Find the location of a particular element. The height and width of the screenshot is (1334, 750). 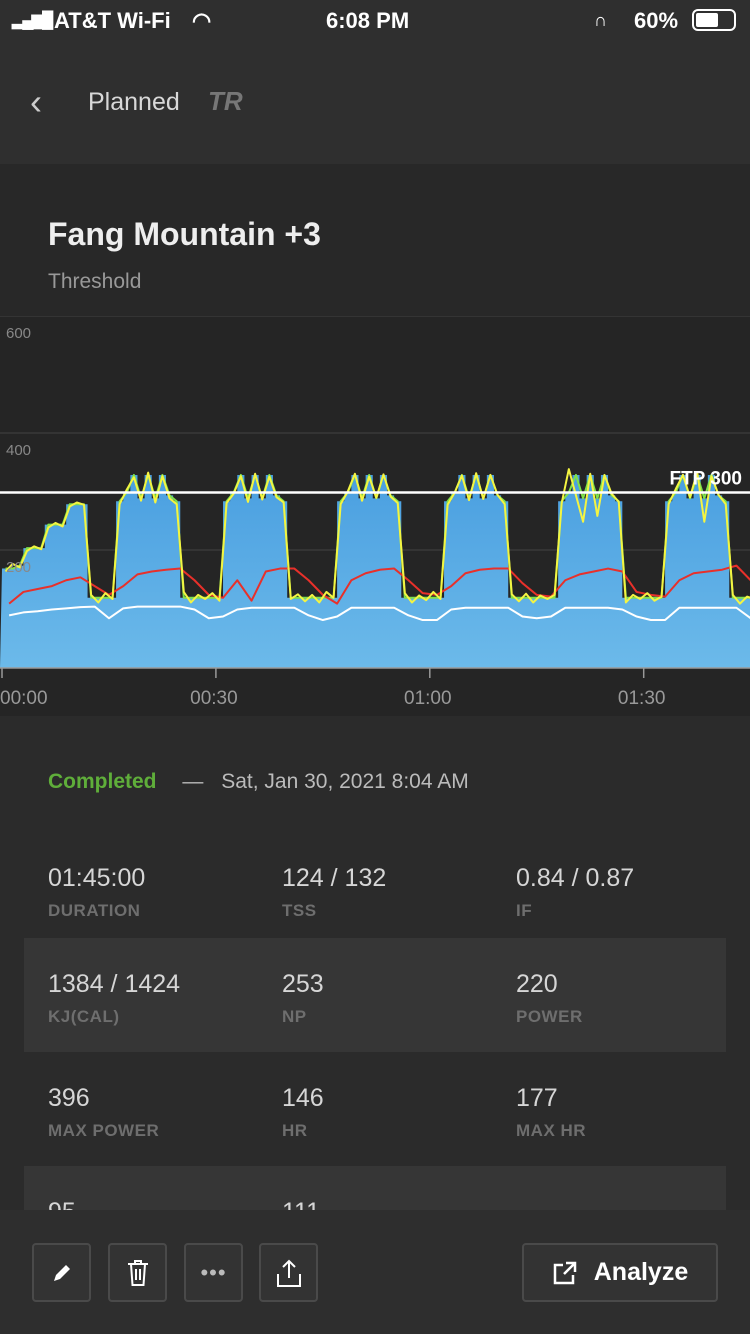

stat-cell: 146 HR is located at coordinates (303, 1112).